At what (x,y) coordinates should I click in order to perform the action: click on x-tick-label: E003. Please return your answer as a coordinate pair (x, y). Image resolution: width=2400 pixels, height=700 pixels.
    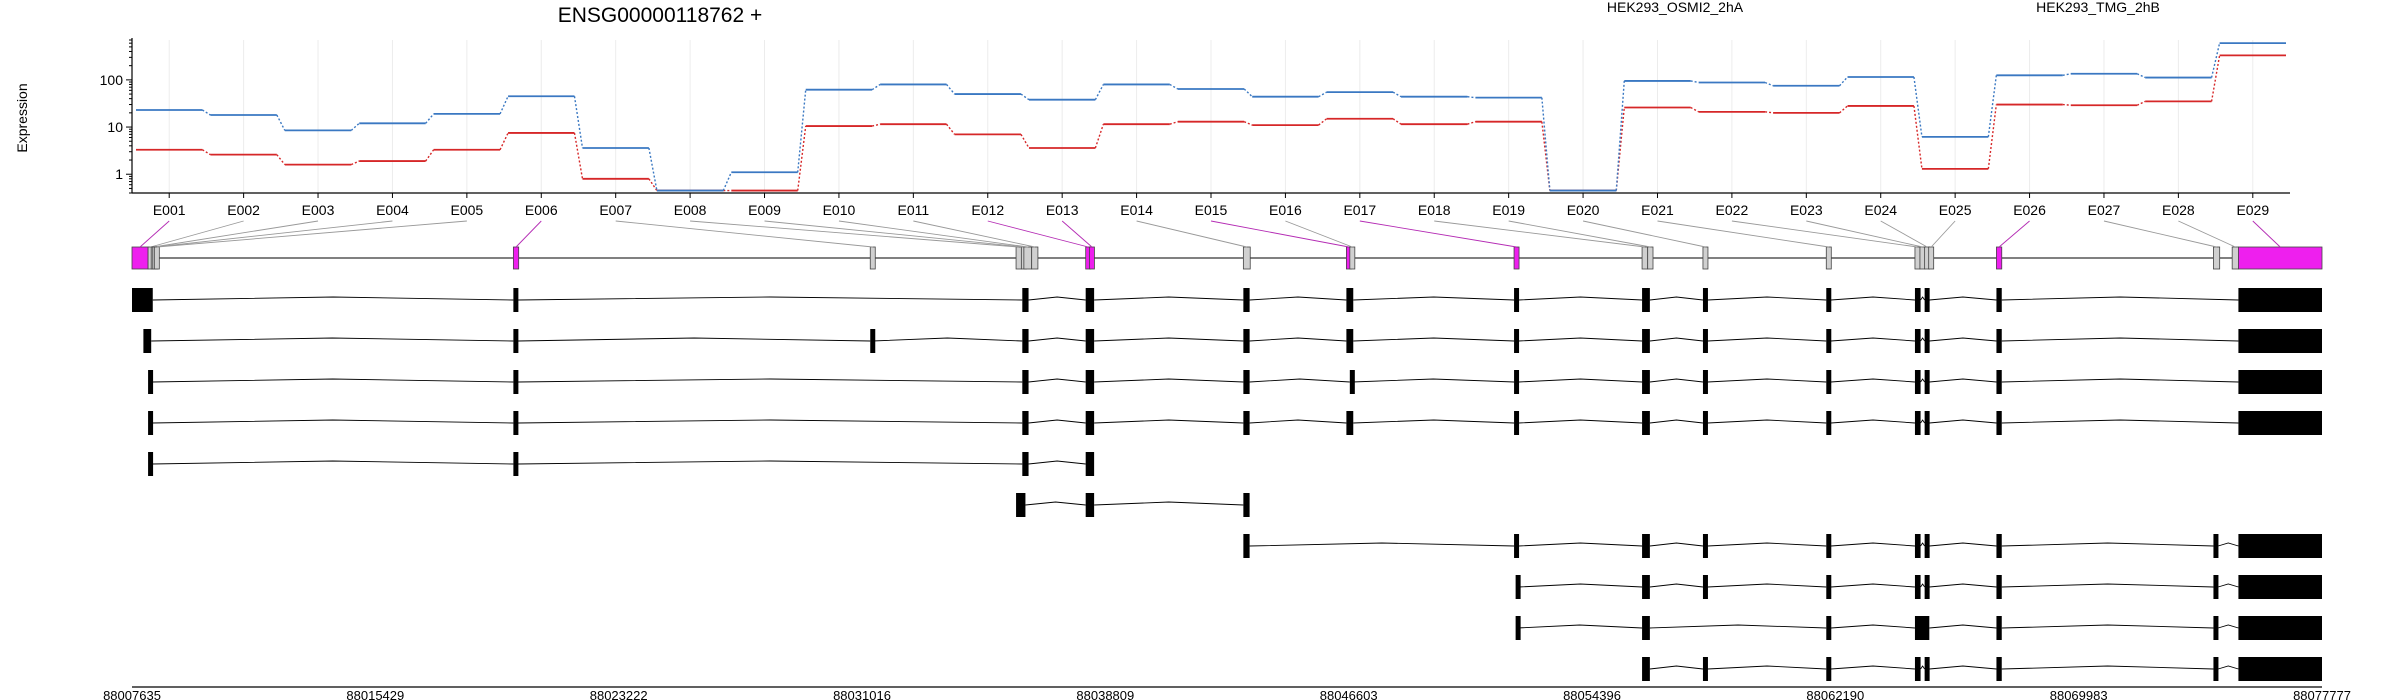
    Looking at the image, I should click on (318, 210).